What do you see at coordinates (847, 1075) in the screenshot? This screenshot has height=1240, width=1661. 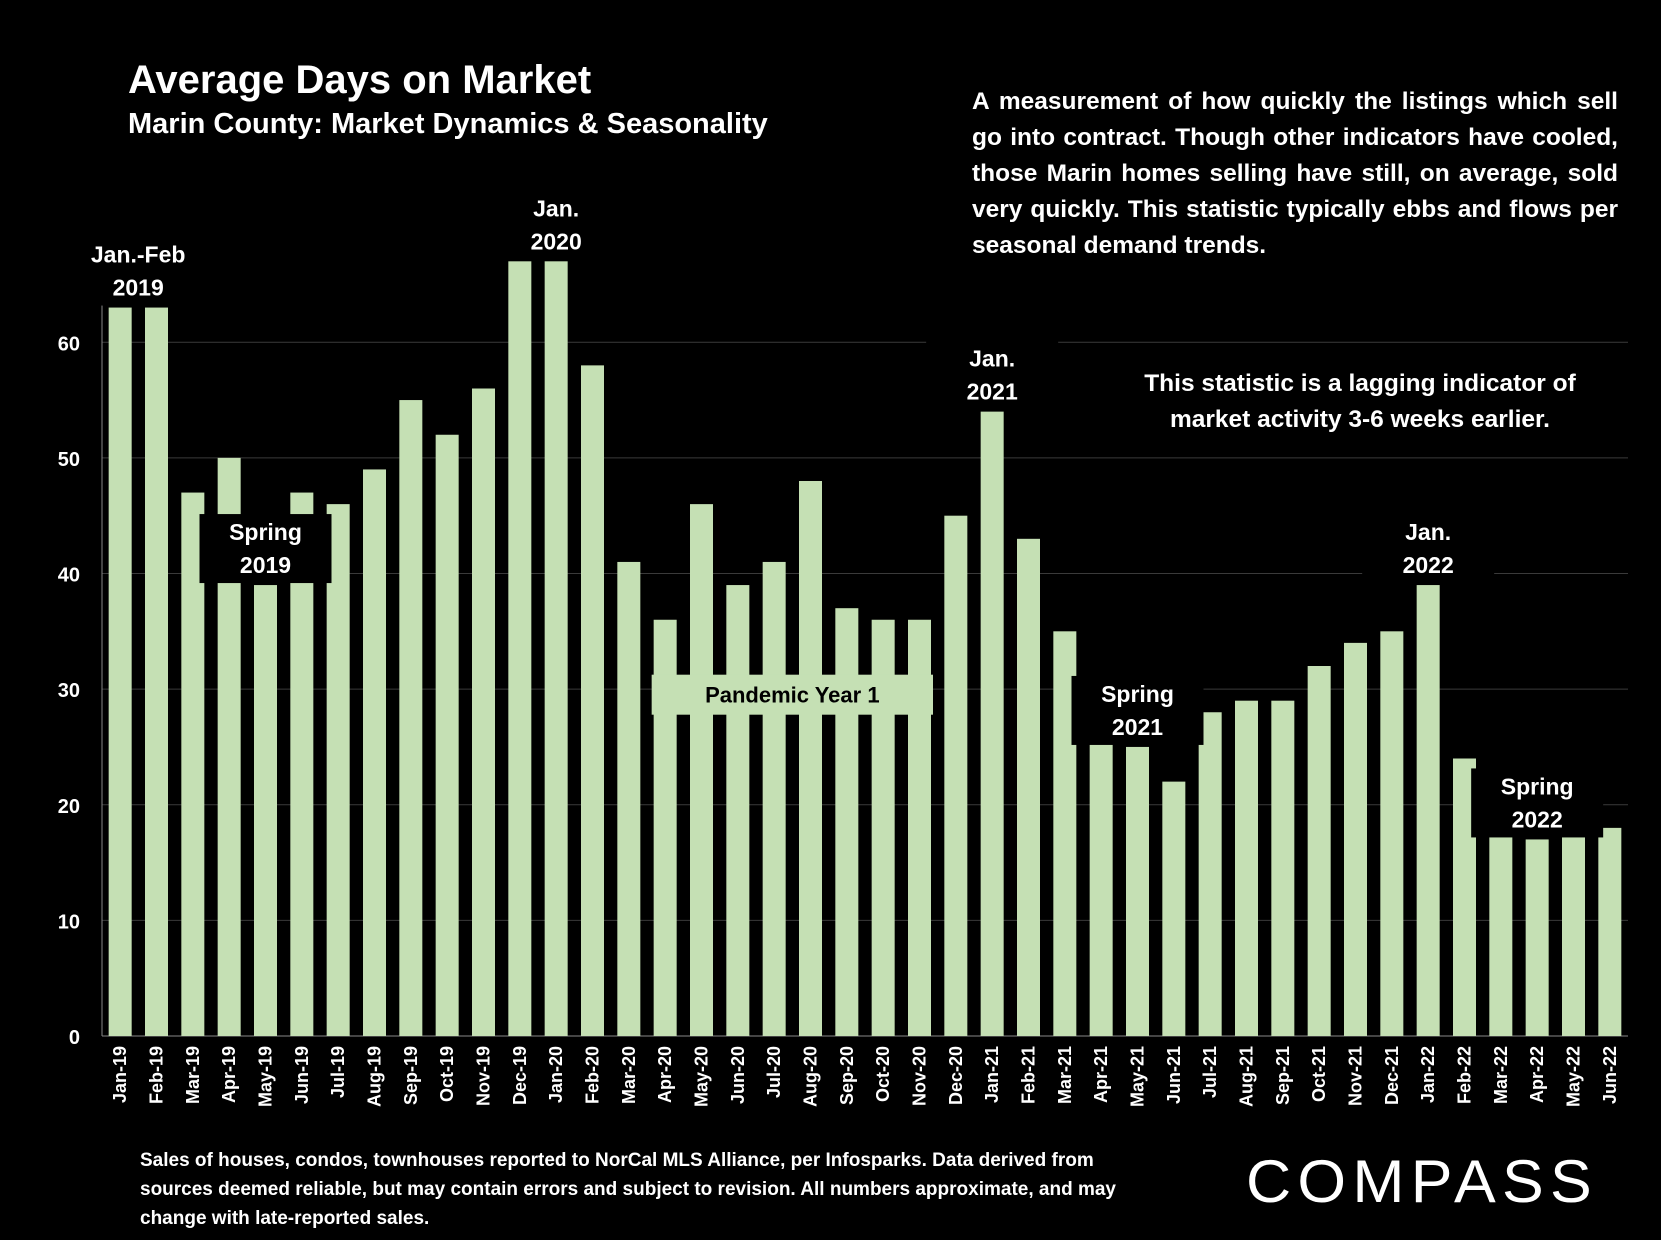 I see `x-tick-label: Sep-20` at bounding box center [847, 1075].